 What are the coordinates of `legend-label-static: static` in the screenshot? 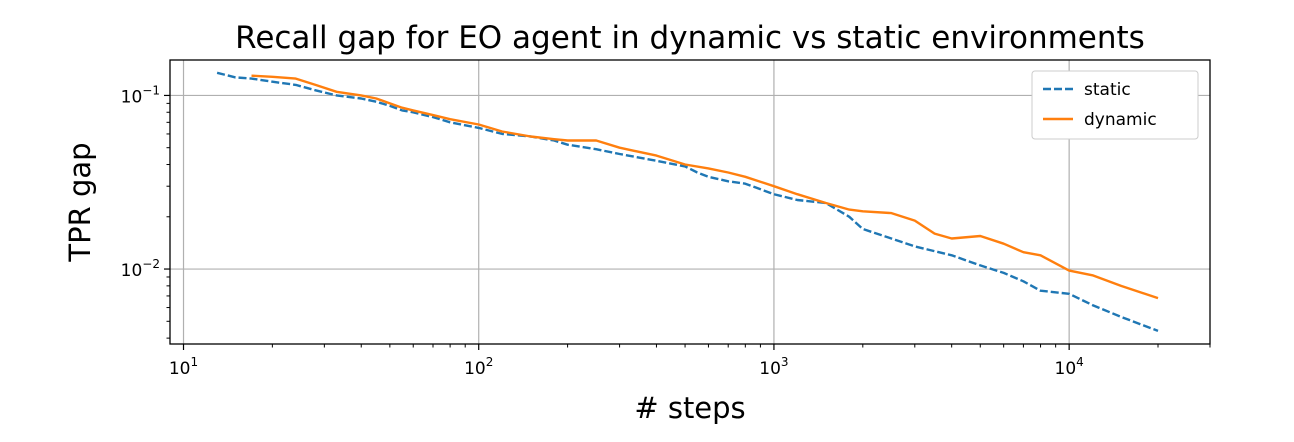 It's located at (1107, 90).